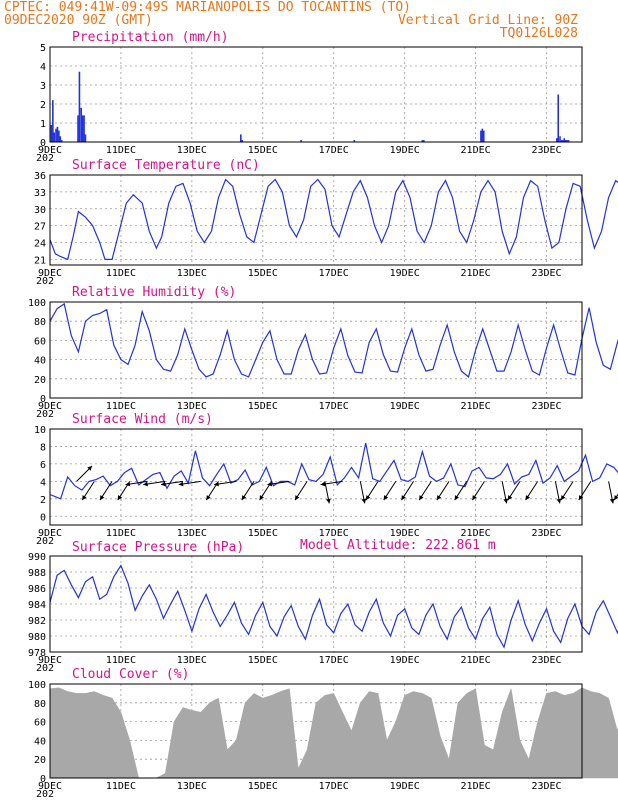 The width and height of the screenshot is (618, 800). Describe the element at coordinates (546, 660) in the screenshot. I see `pressure-xtick-label: 23DEC` at that location.